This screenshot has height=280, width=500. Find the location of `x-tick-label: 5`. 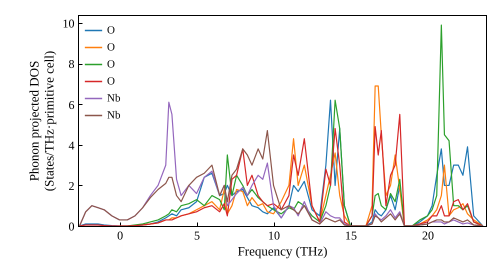

x-tick-label: 5 is located at coordinates (197, 235).